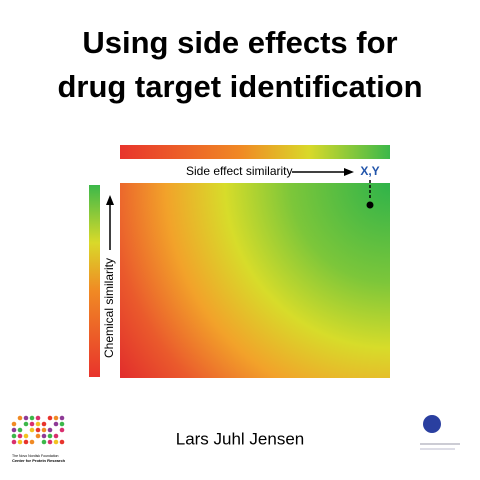  Describe the element at coordinates (239, 42) in the screenshot. I see `title-line: Using side effects for` at that location.